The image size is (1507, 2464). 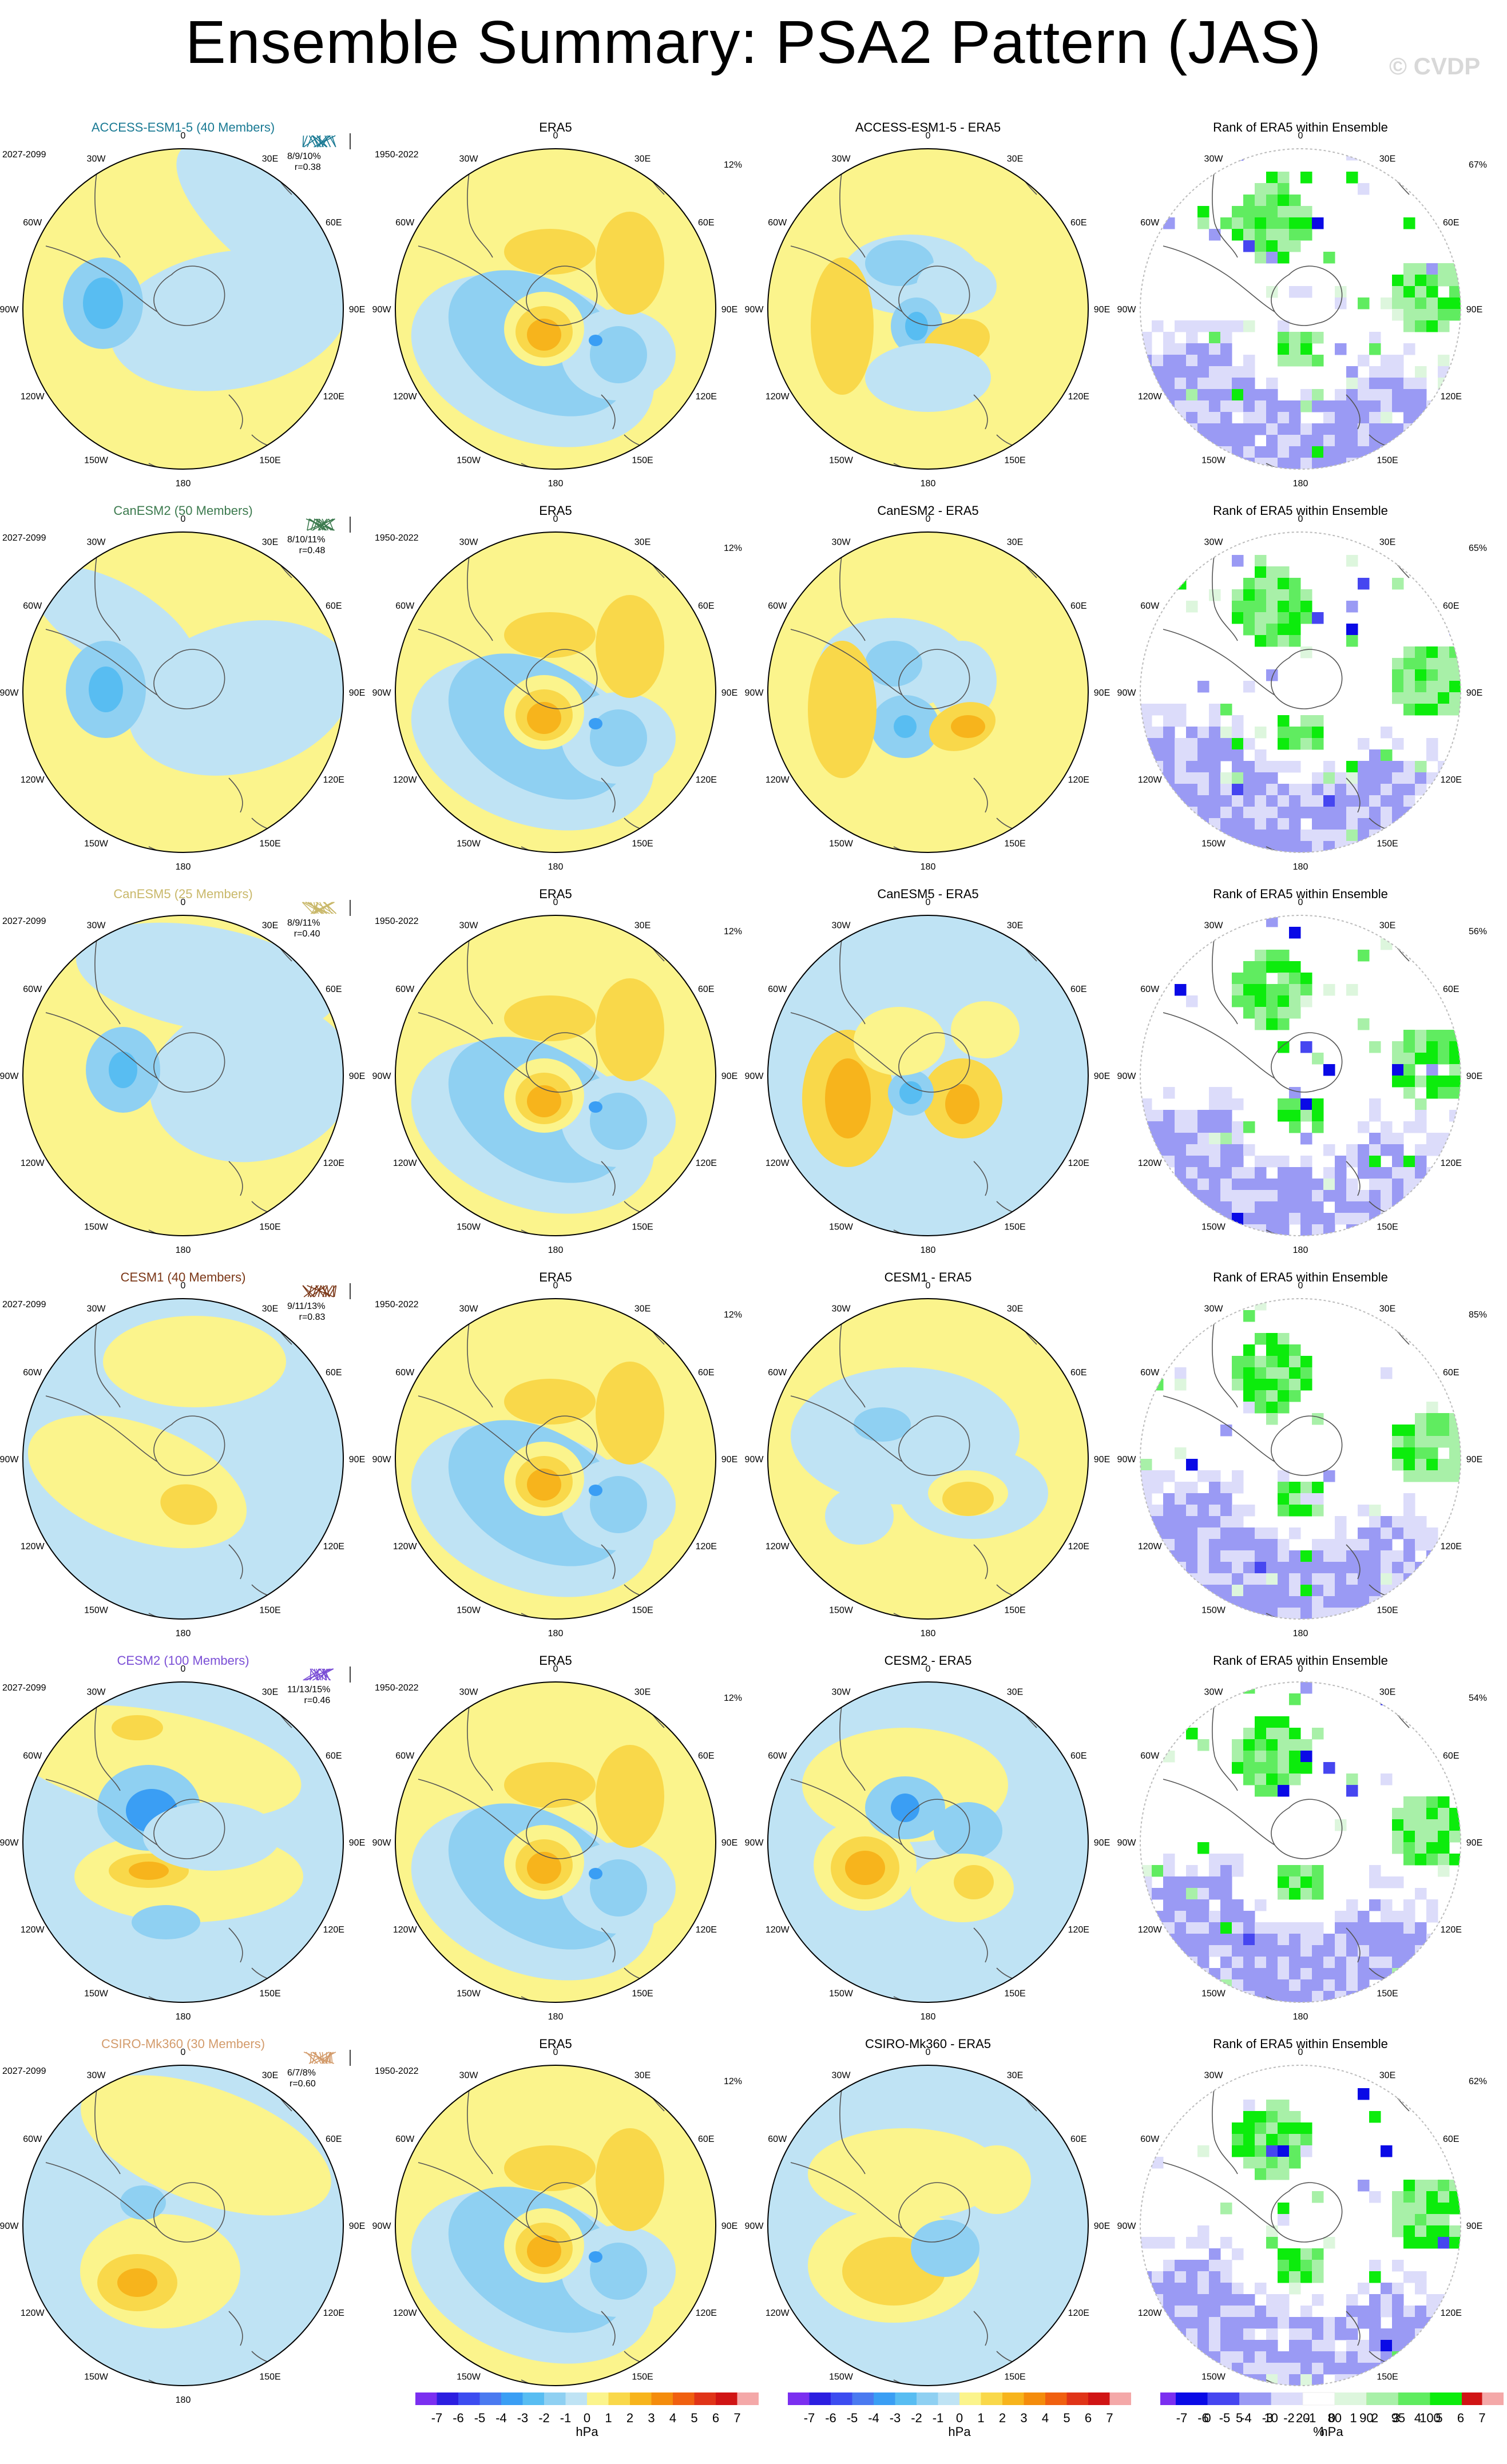 What do you see at coordinates (831, 2418) in the screenshot?
I see `colorbar-label: -6` at bounding box center [831, 2418].